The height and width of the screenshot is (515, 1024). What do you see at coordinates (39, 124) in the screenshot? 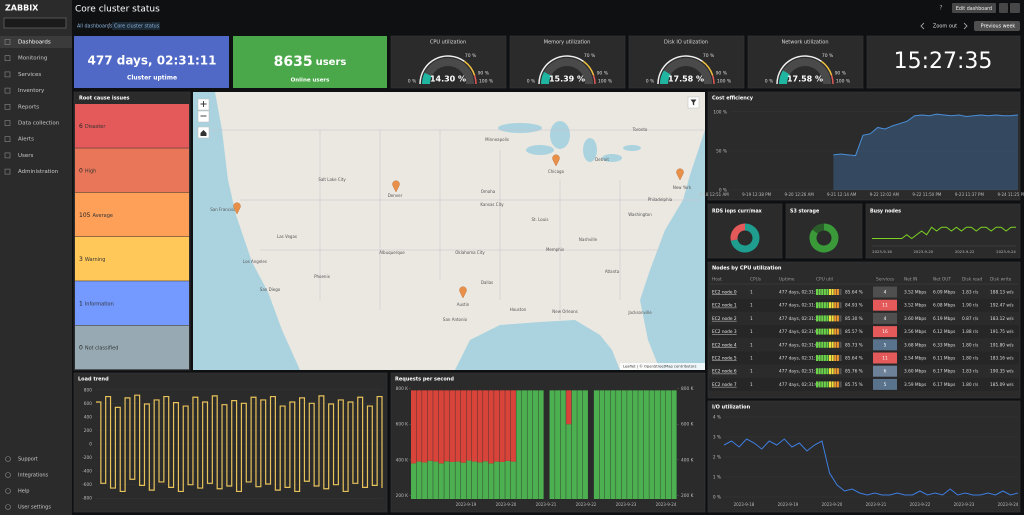
I see `menu-item: Data collection` at bounding box center [39, 124].